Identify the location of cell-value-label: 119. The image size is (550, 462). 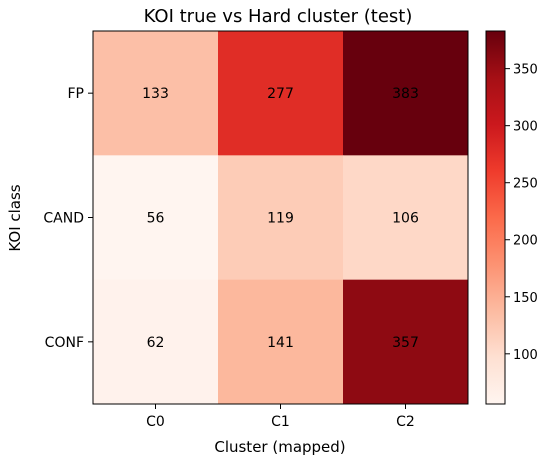
(280, 219).